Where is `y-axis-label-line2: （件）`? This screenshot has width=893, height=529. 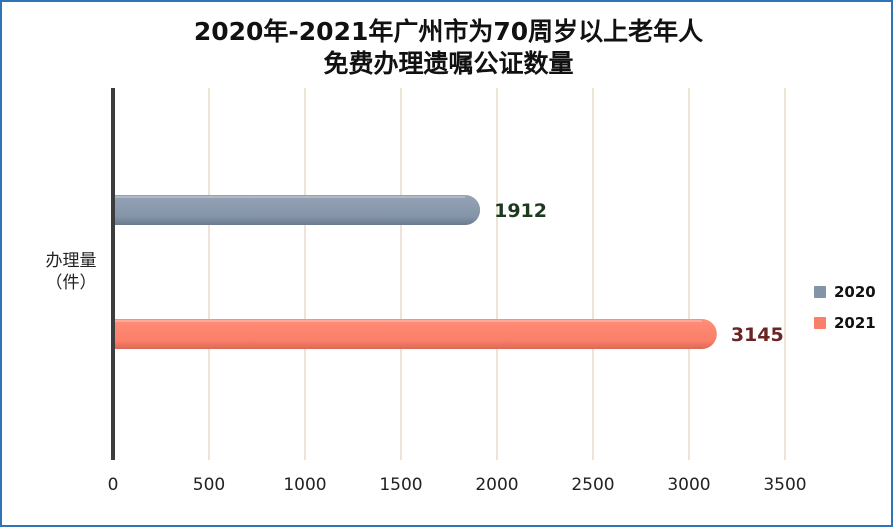 y-axis-label-line2: （件） is located at coordinates (71, 283).